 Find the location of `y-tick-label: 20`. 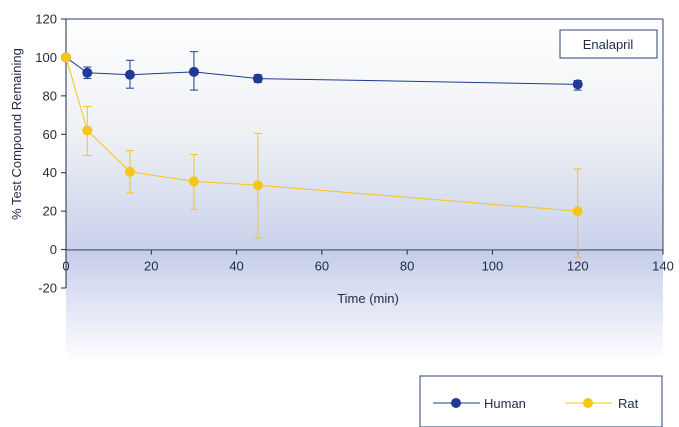

y-tick-label: 20 is located at coordinates (50, 211).